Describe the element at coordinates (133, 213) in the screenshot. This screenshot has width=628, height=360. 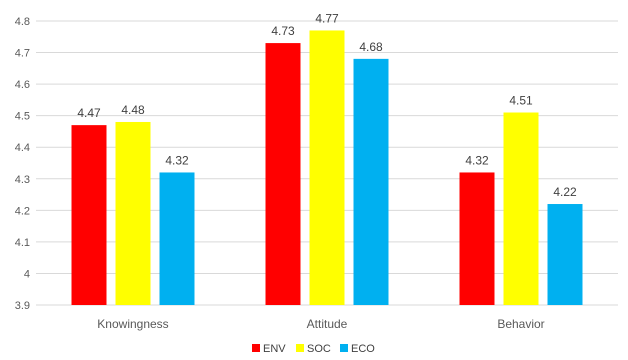
I see `bar-soc-knowingness` at that location.